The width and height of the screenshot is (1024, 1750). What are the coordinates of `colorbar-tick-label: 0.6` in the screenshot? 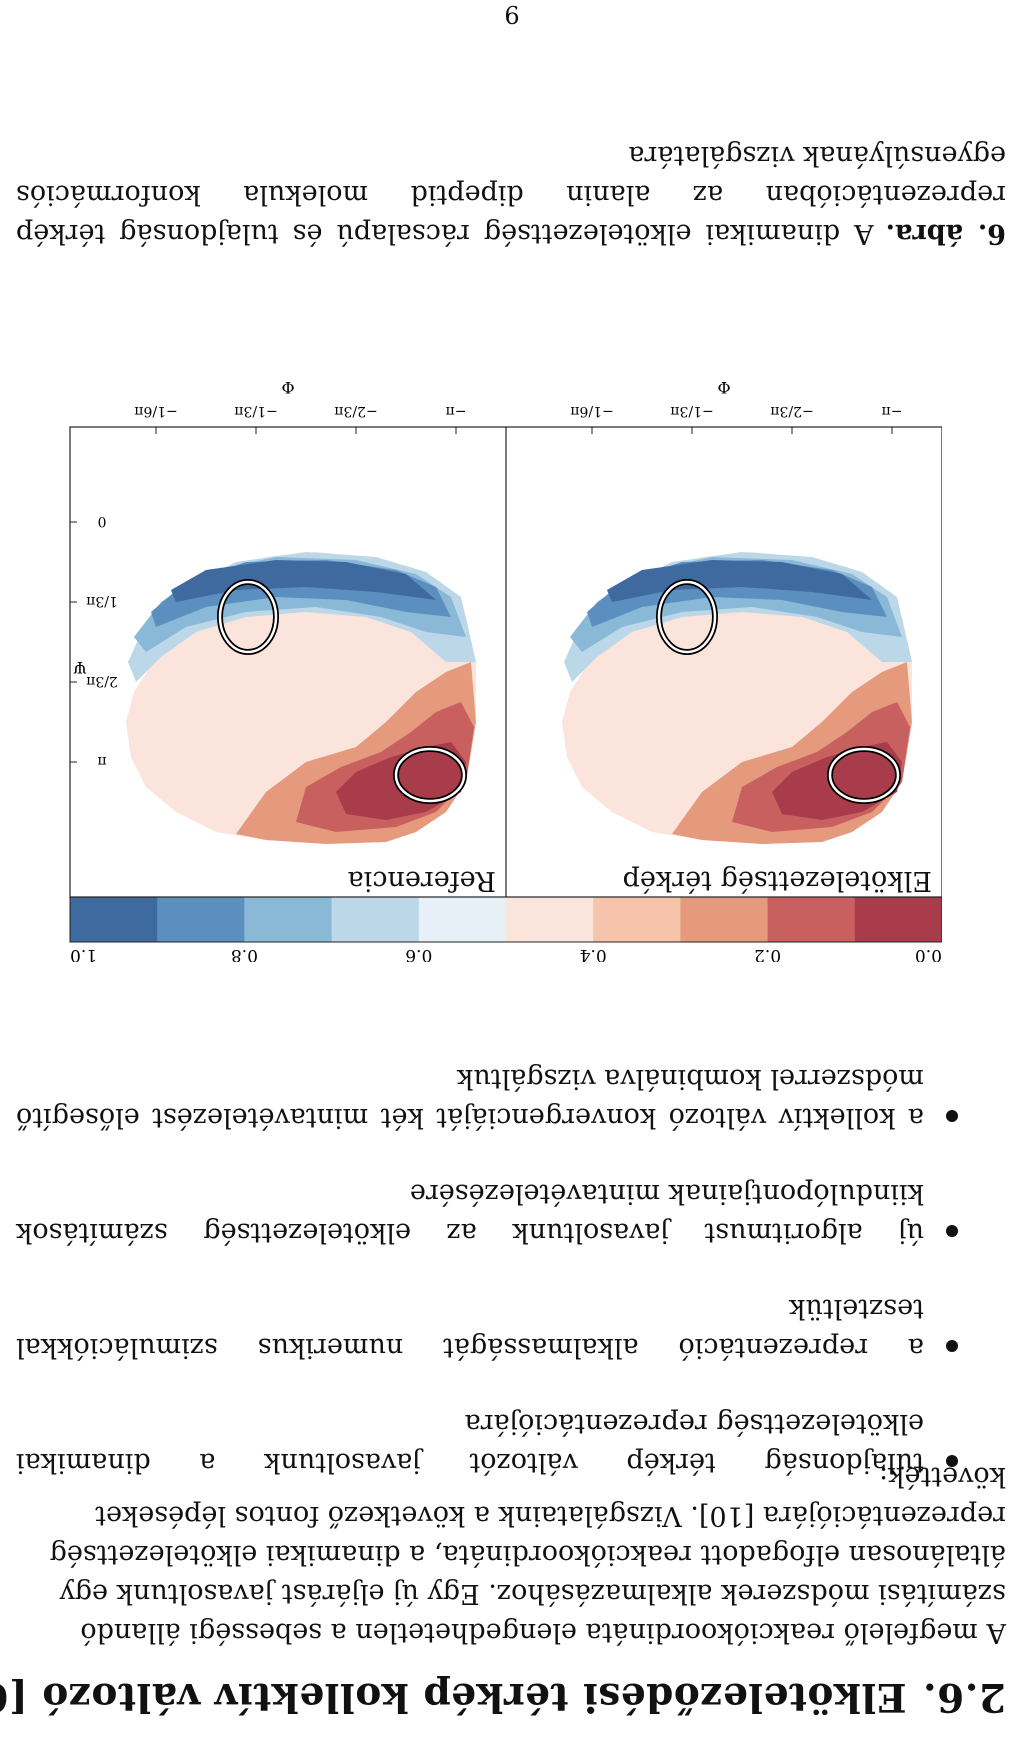 It's located at (418, 953).